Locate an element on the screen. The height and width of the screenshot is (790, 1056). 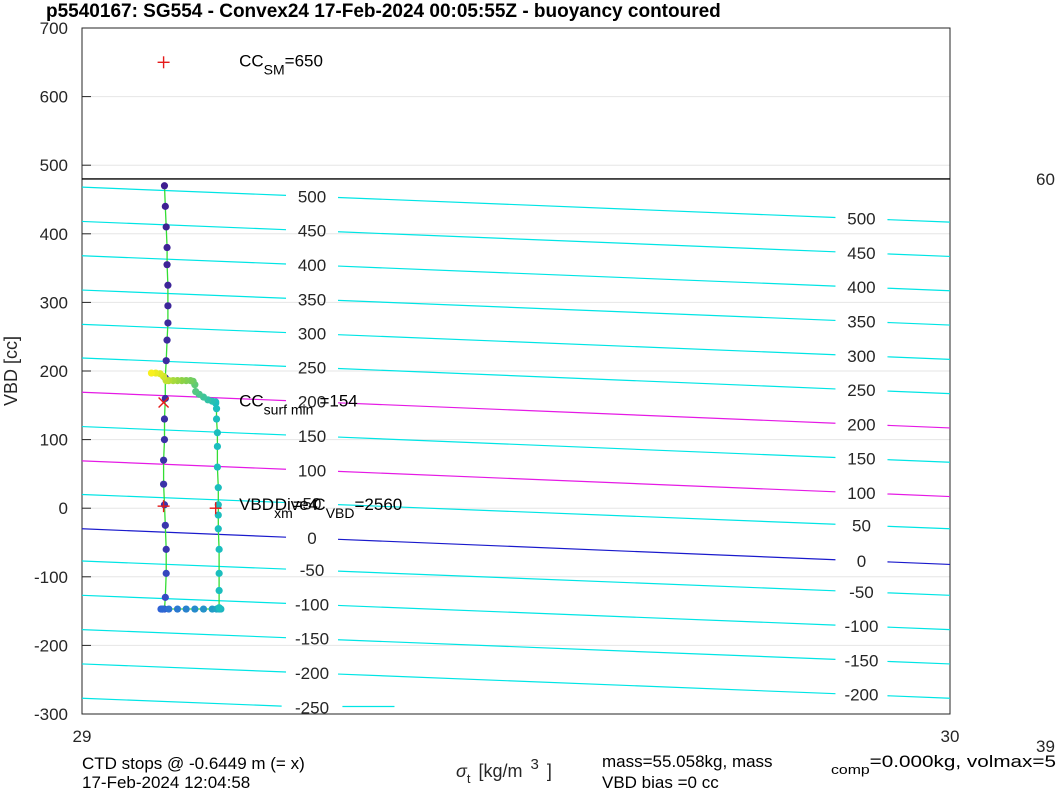
contour-label-400-1: 400 is located at coordinates (861, 287).